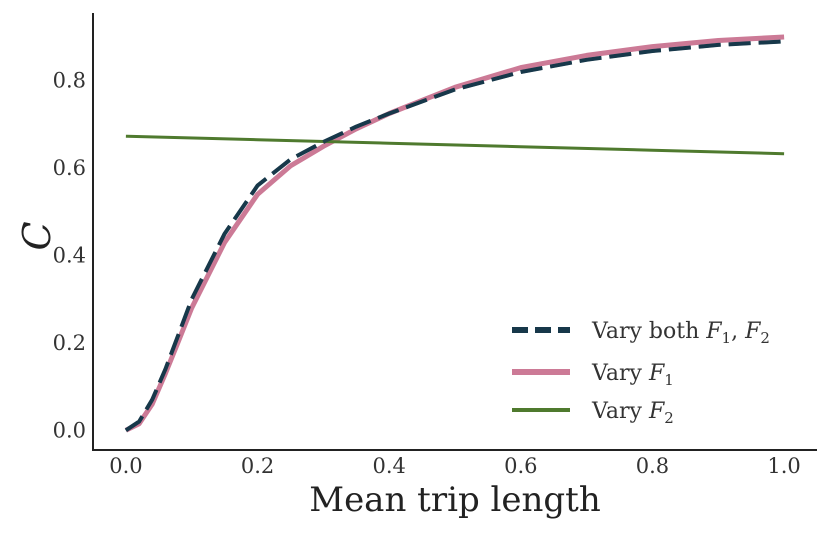 The height and width of the screenshot is (533, 830). Describe the element at coordinates (652, 466) in the screenshot. I see `x-tick-label: 0.8` at that location.